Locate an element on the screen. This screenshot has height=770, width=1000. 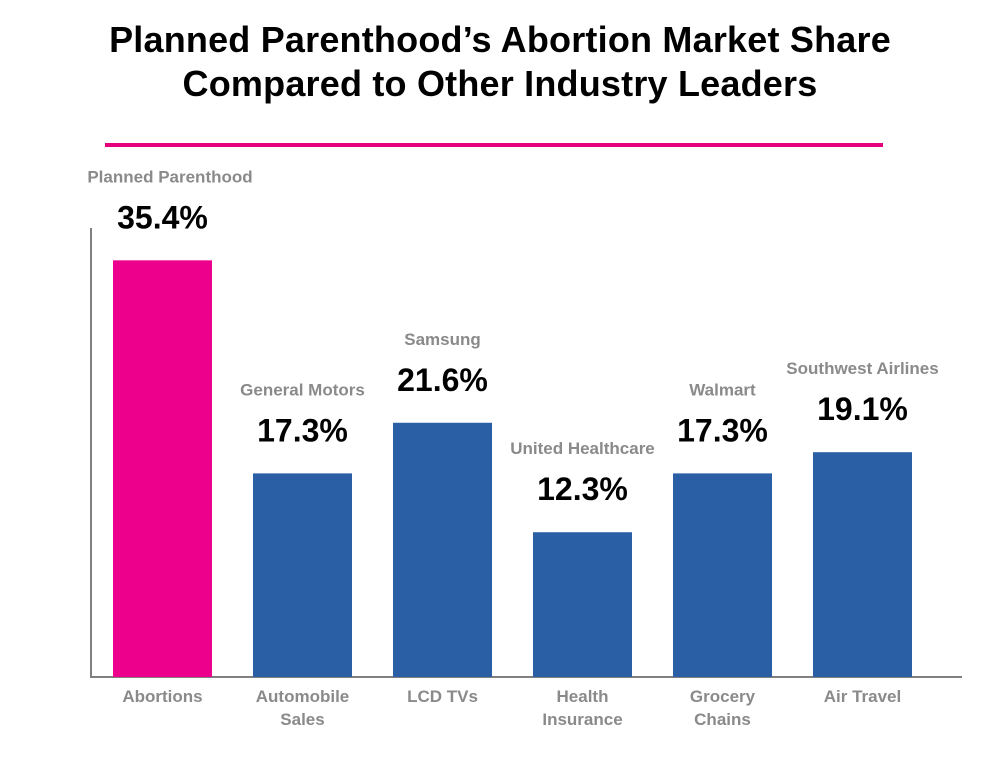
category-label-1-line-1: Abortions is located at coordinates (162, 696).